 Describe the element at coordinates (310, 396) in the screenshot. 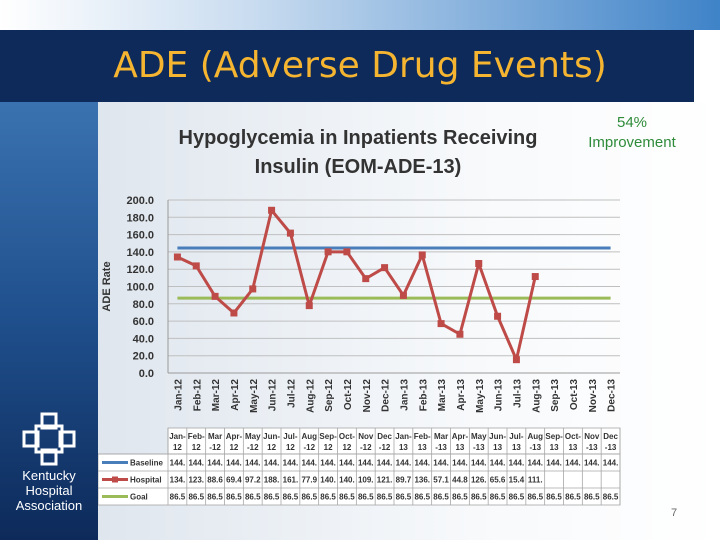

I see `x-tick-label: Aug-12` at that location.